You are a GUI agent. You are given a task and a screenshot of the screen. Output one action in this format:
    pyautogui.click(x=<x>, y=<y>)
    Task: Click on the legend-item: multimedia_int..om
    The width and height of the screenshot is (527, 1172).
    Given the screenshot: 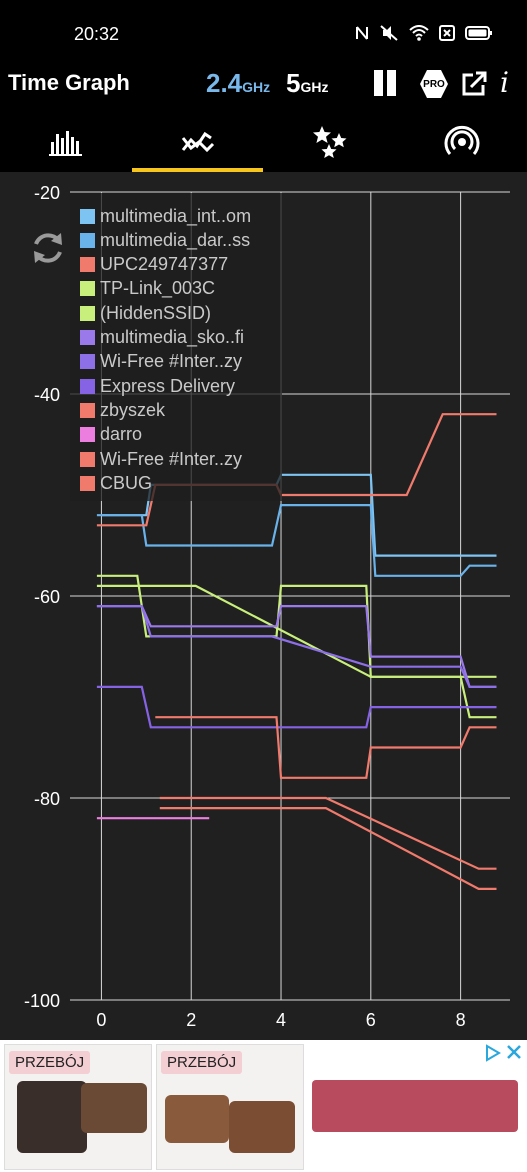 What is the action you would take?
    pyautogui.click(x=165, y=216)
    